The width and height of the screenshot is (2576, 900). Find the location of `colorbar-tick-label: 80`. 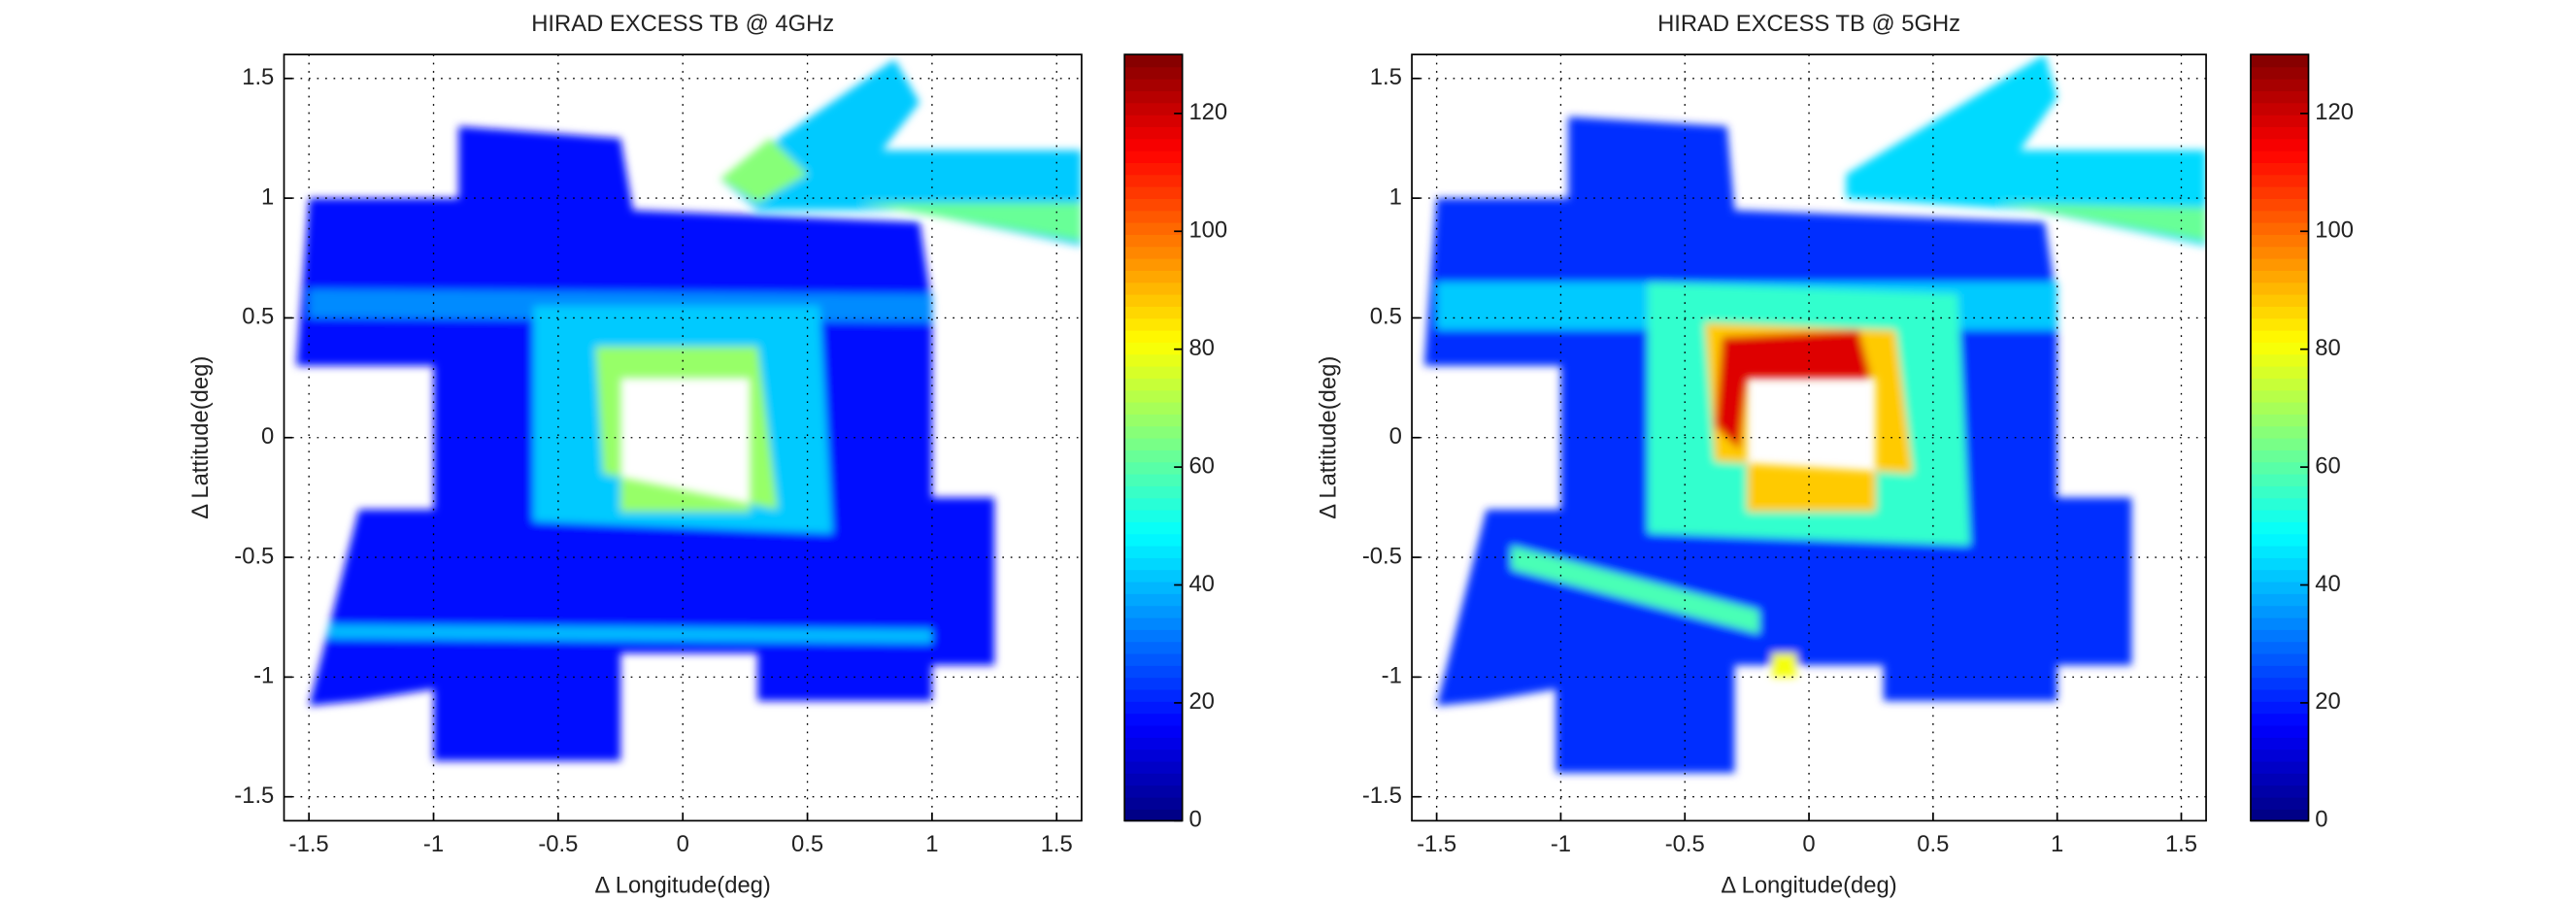

colorbar-tick-label: 80 is located at coordinates (2328, 348).